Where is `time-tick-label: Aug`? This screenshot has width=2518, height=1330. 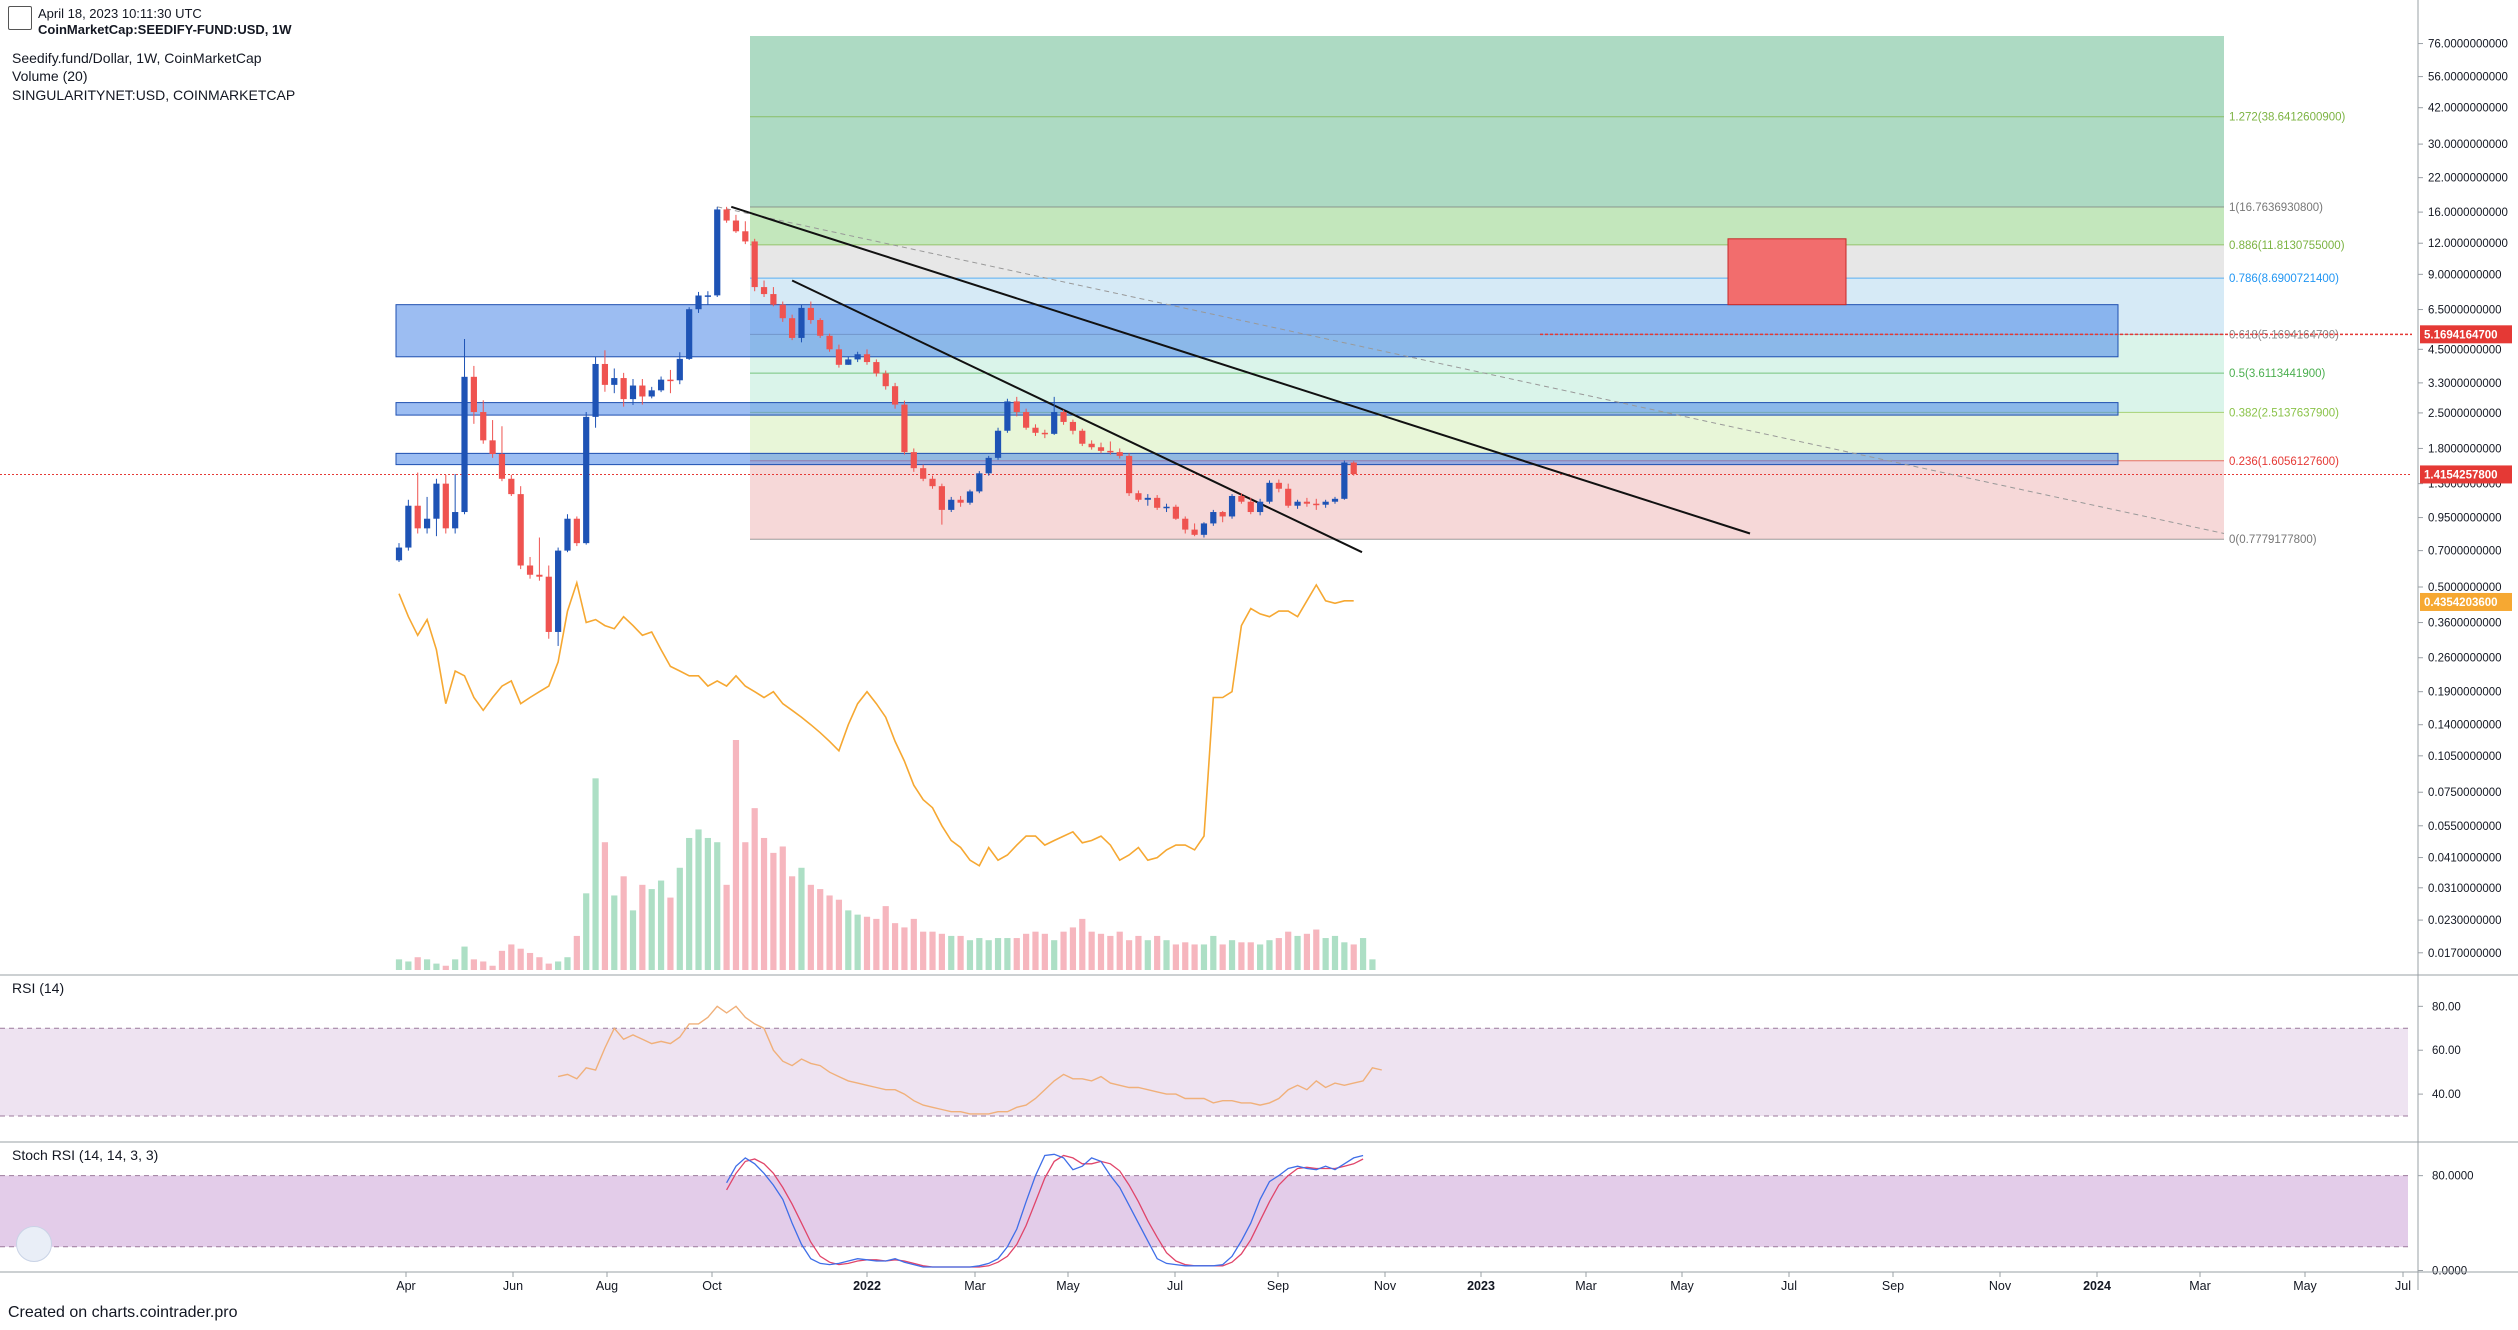
time-tick-label: Aug is located at coordinates (607, 1286).